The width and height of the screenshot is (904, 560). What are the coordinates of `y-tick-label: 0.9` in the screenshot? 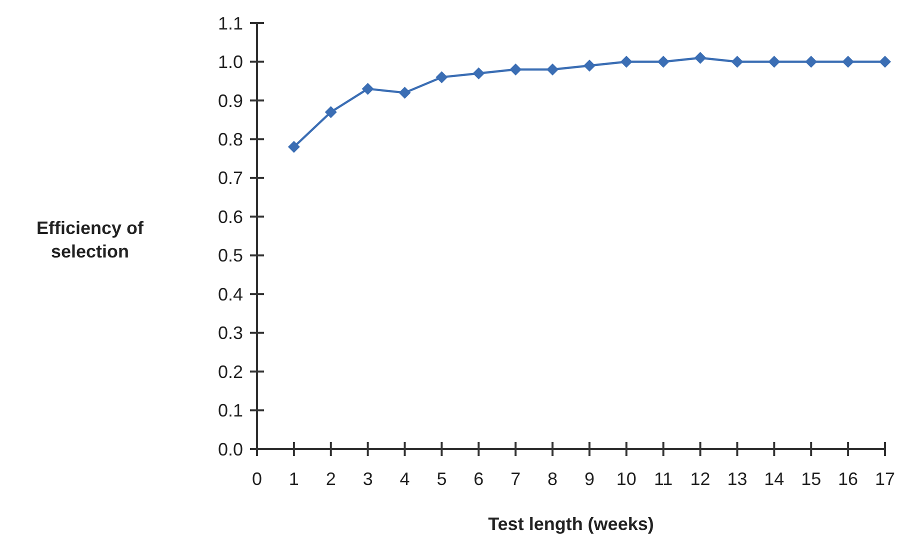 It's located at (230, 100).